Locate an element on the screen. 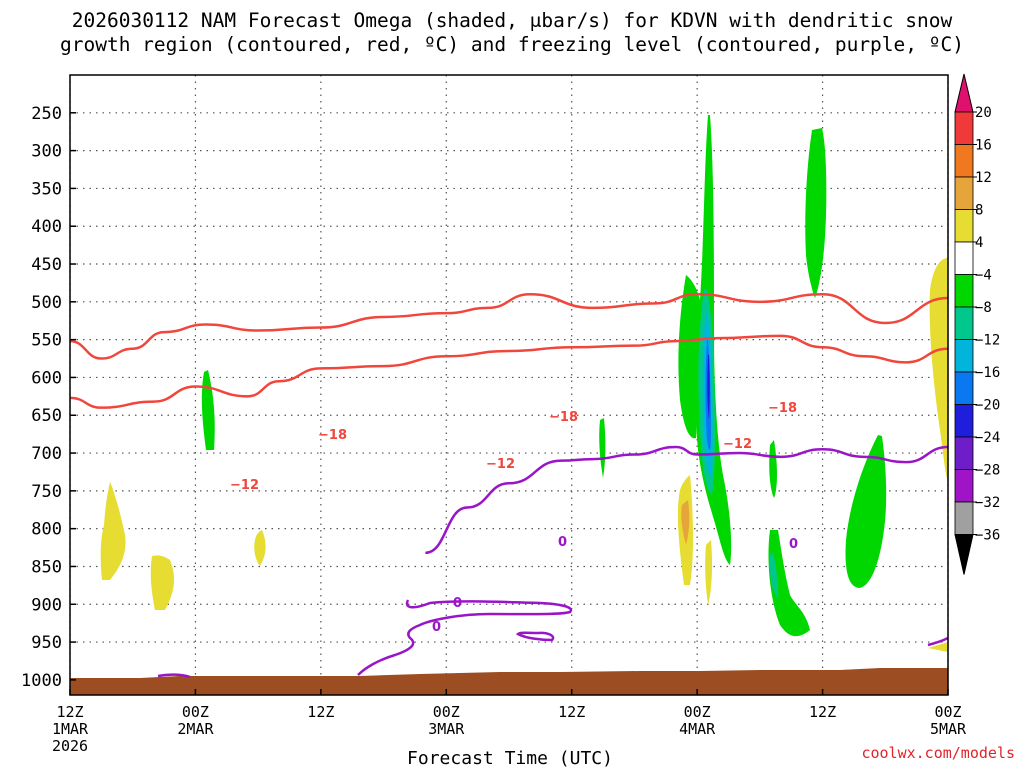  colorbar-label: 8 is located at coordinates (979, 211).